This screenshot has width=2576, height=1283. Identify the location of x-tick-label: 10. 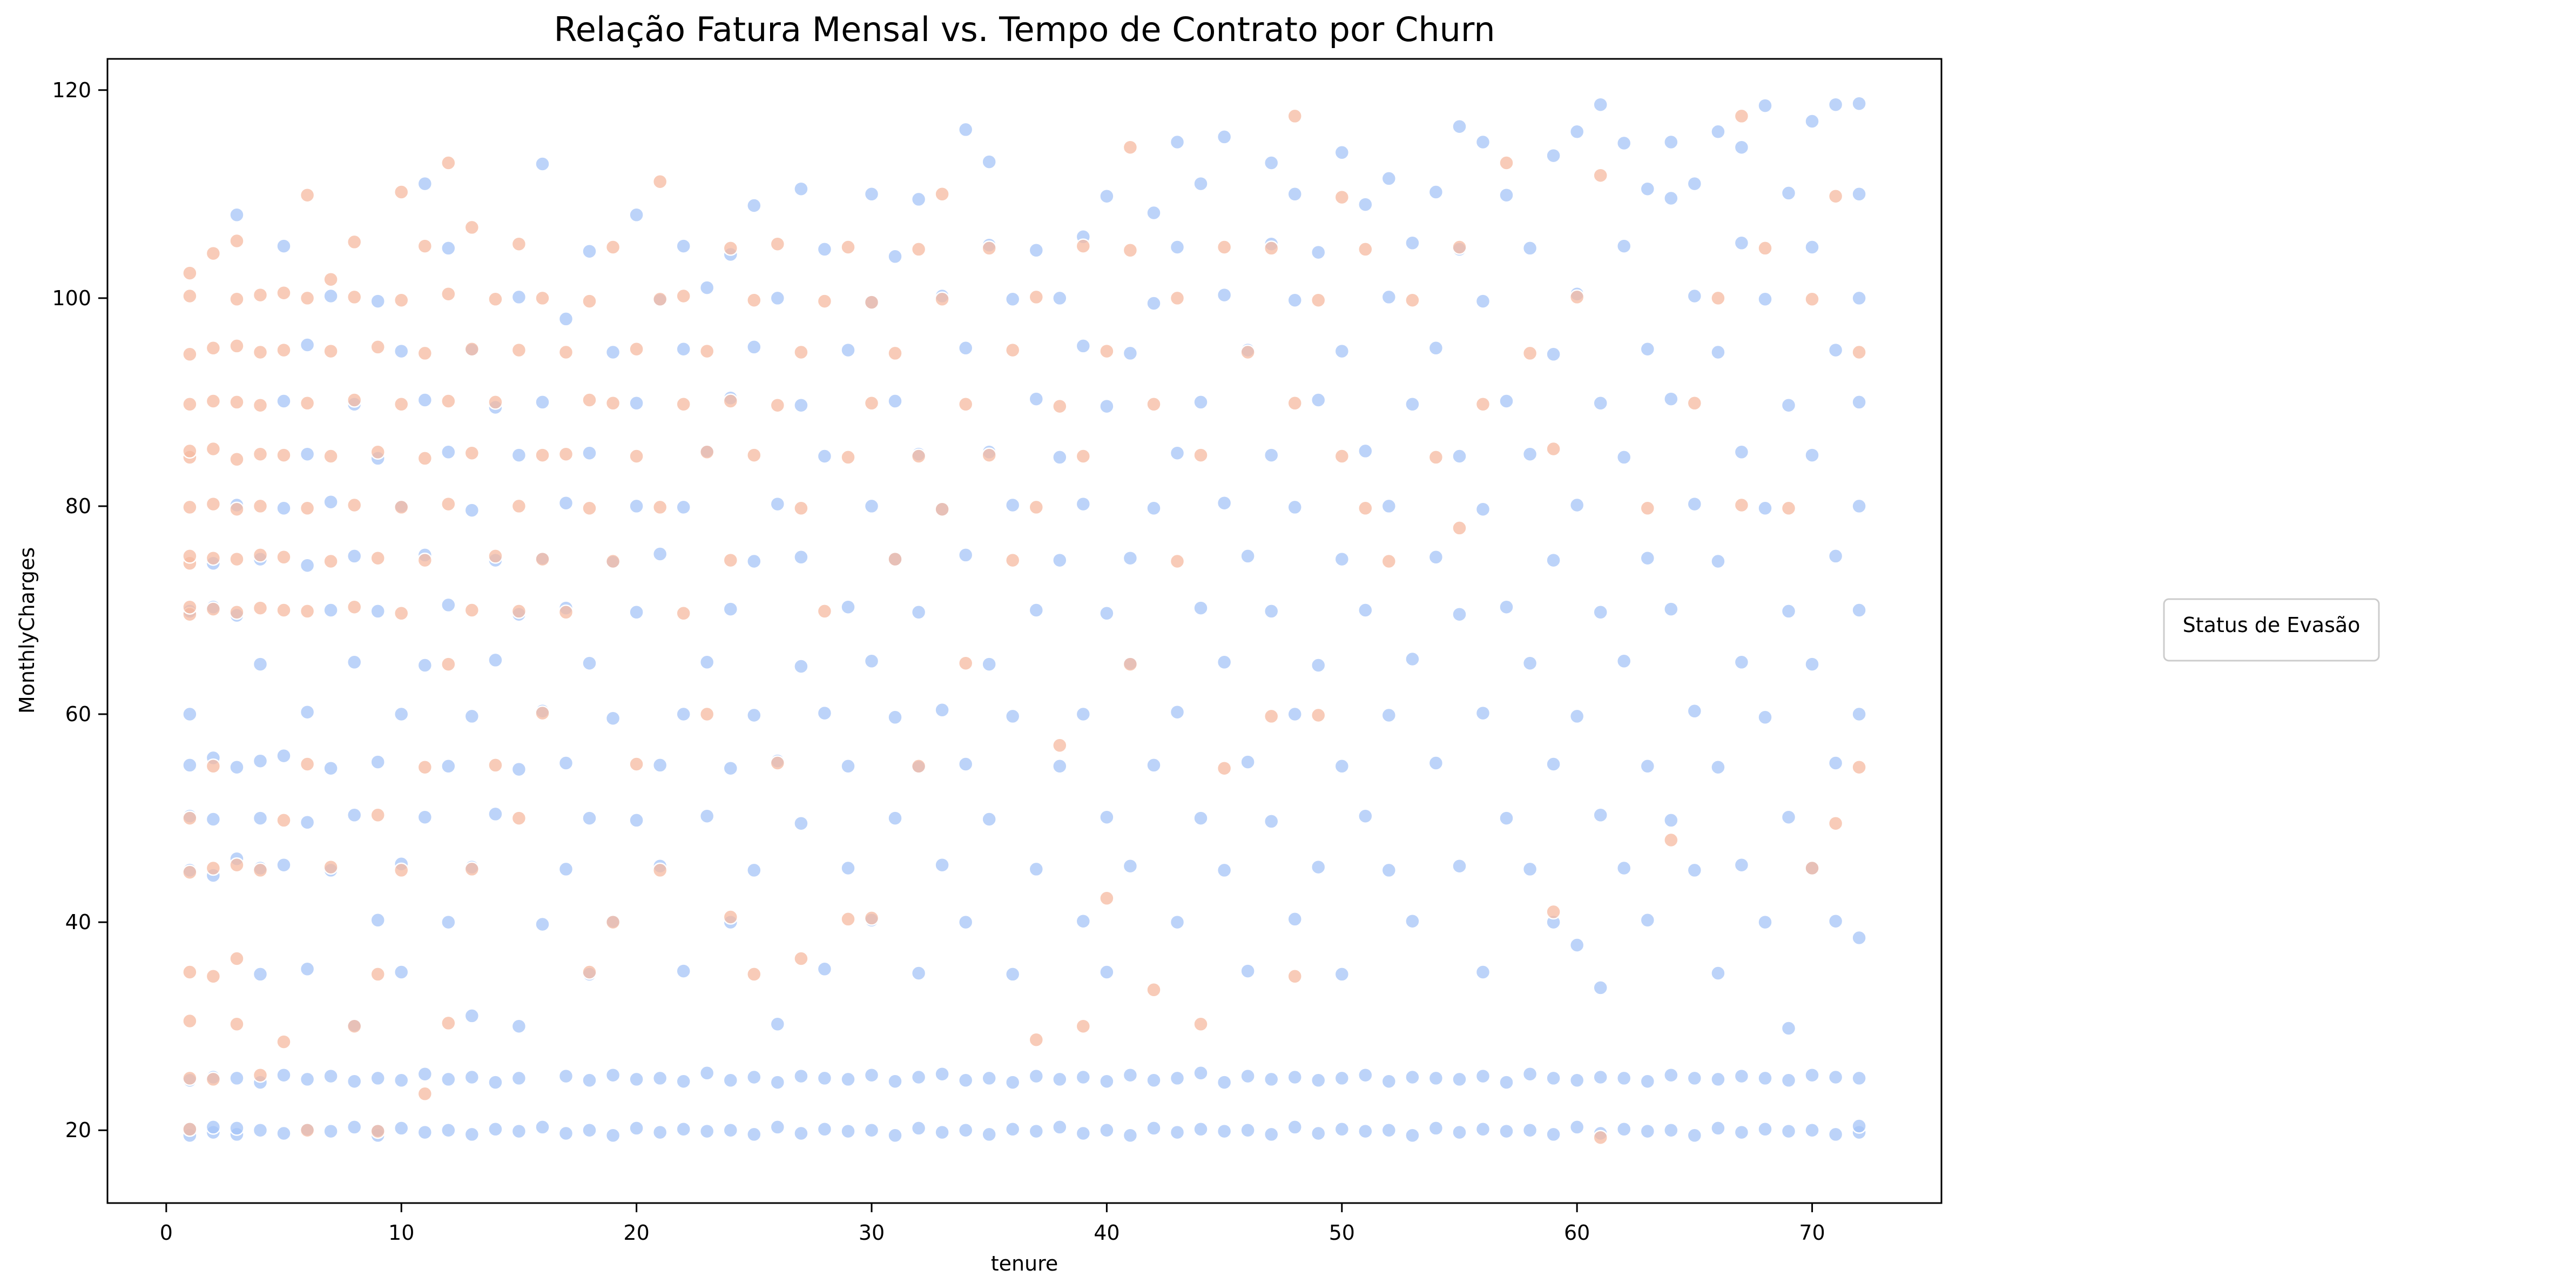
(401, 1233).